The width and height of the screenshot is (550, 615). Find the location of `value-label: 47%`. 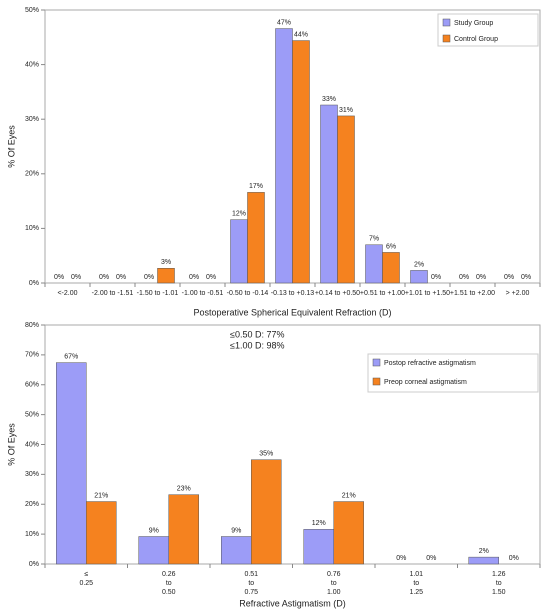

value-label: 47% is located at coordinates (284, 22).